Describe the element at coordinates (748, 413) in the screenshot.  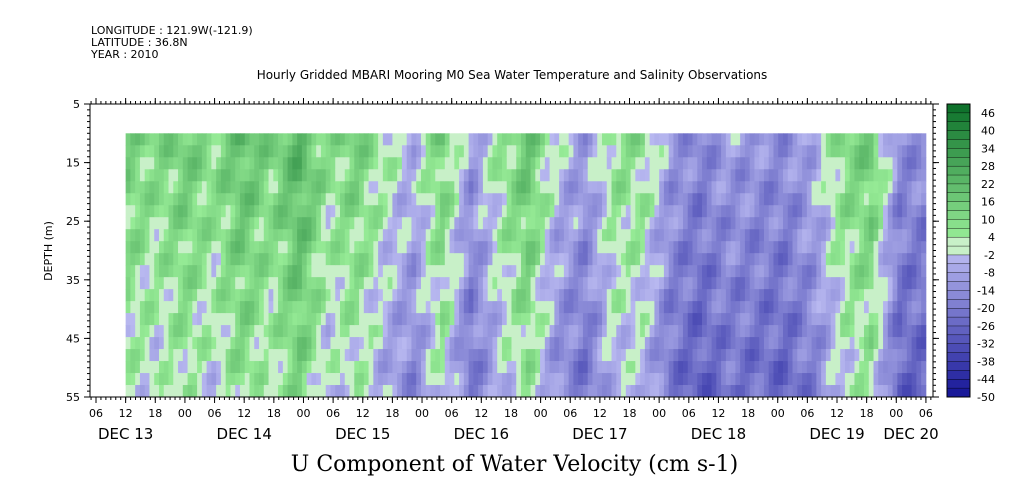
I see `x-tick-label: 18` at that location.